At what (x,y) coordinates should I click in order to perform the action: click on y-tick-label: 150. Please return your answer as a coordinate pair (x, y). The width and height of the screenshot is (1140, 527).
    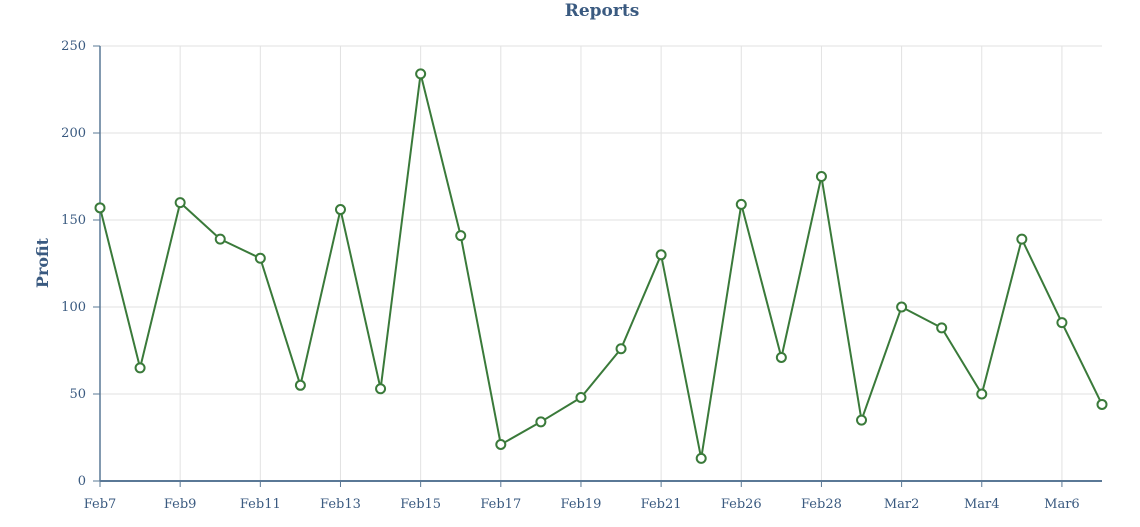
    Looking at the image, I should click on (73, 220).